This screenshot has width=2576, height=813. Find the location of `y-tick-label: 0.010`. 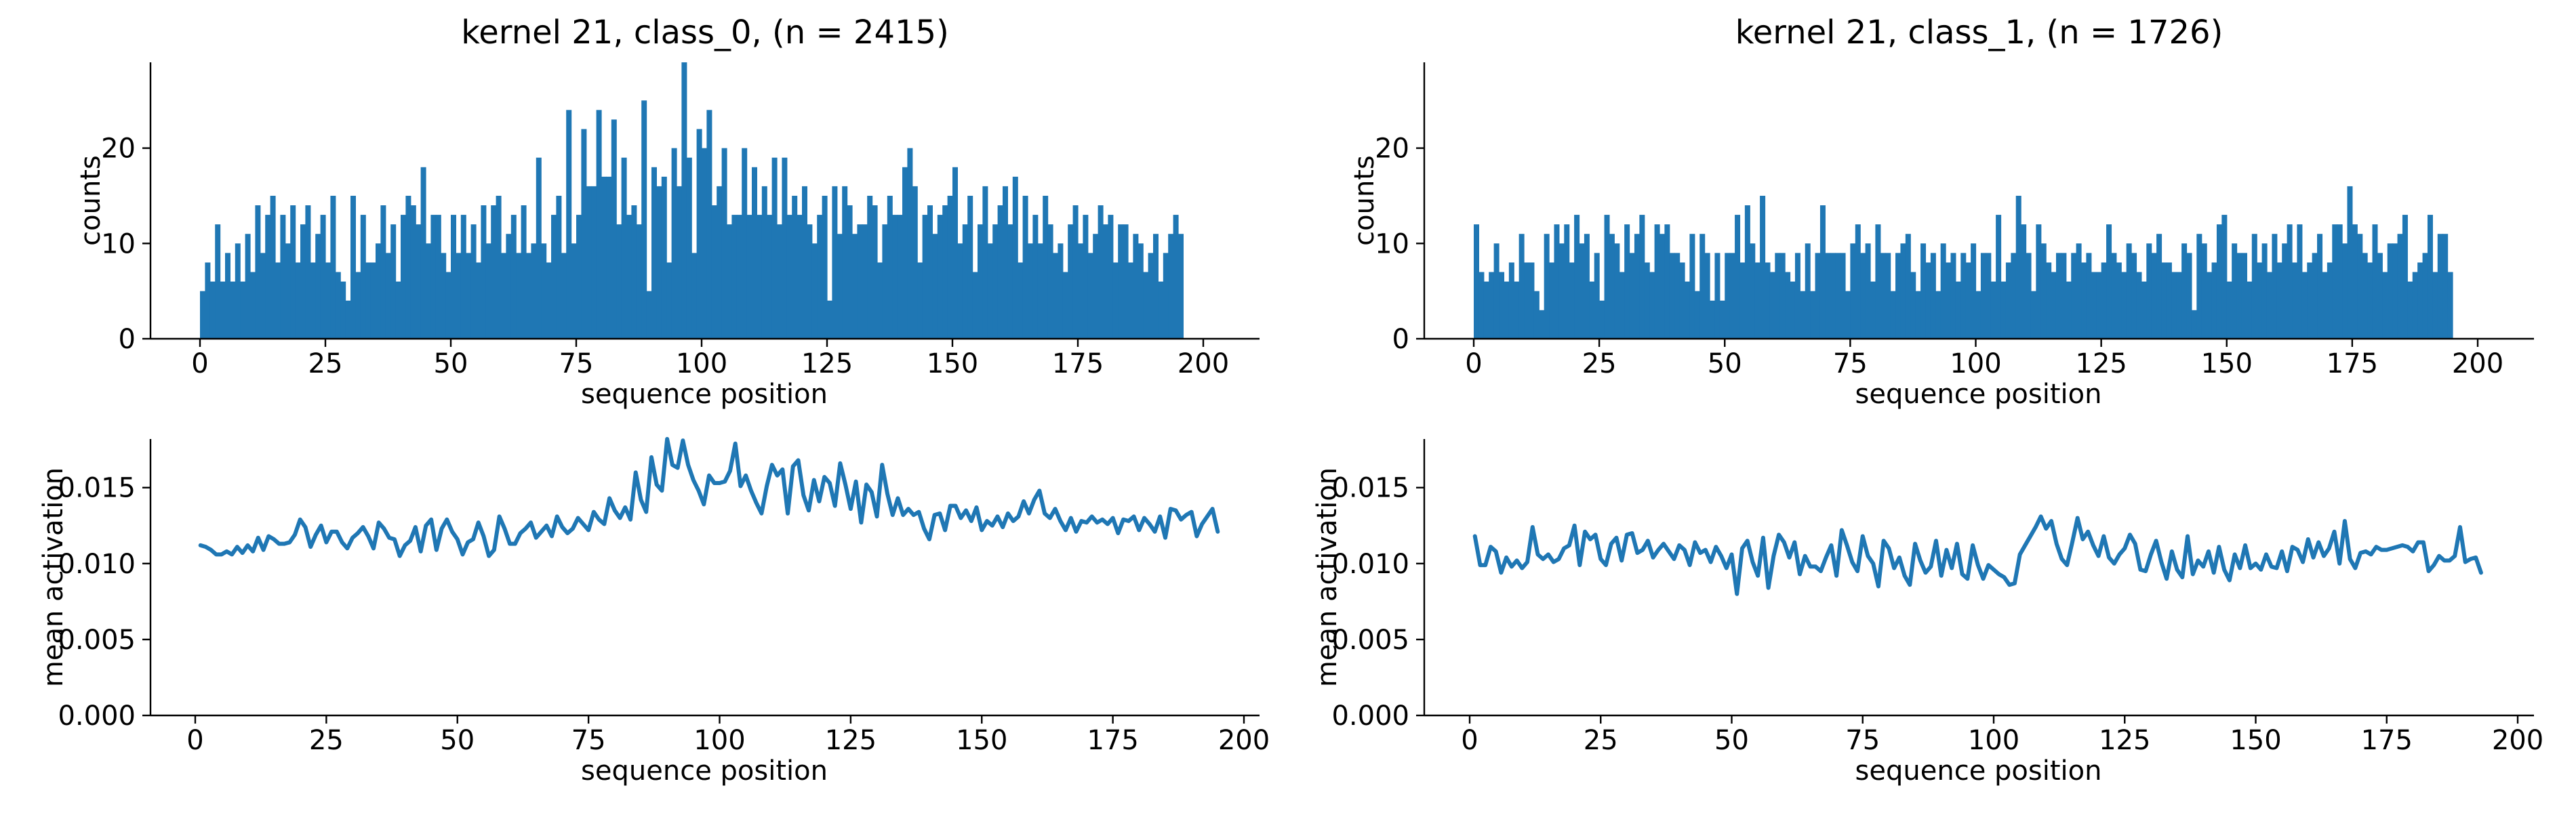

y-tick-label: 0.010 is located at coordinates (97, 564).